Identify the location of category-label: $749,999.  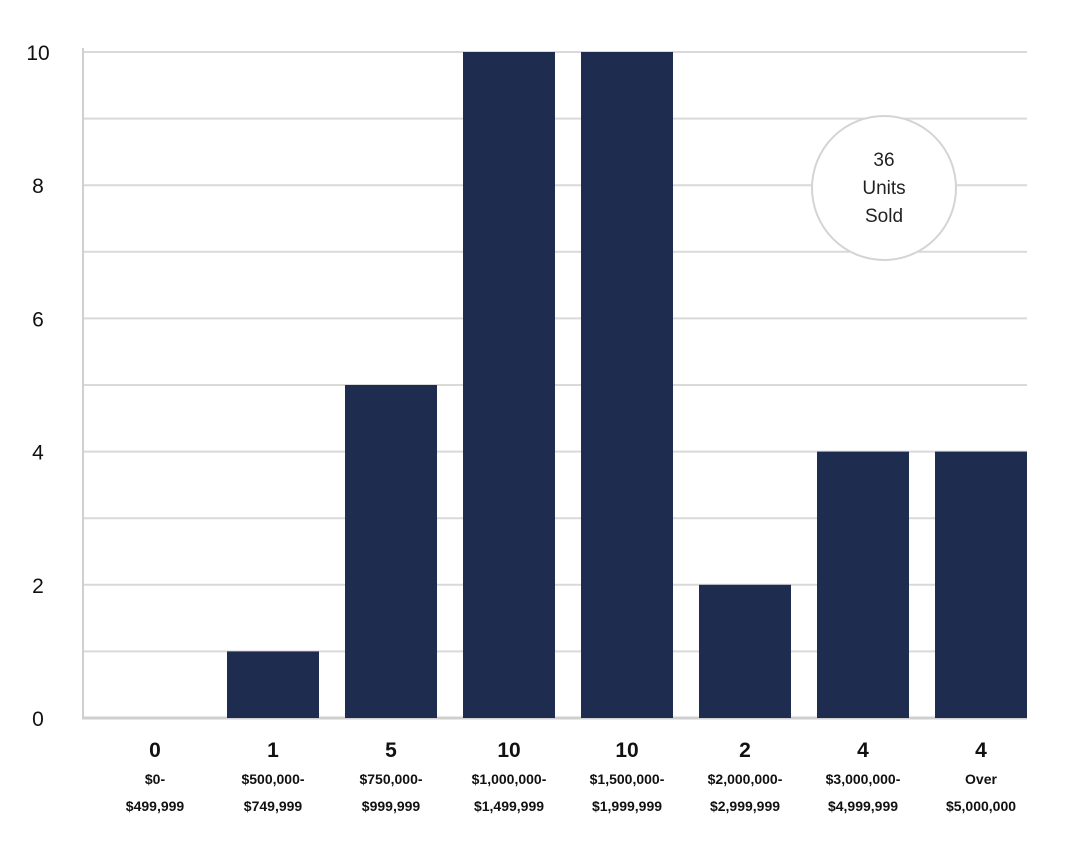
(273, 806).